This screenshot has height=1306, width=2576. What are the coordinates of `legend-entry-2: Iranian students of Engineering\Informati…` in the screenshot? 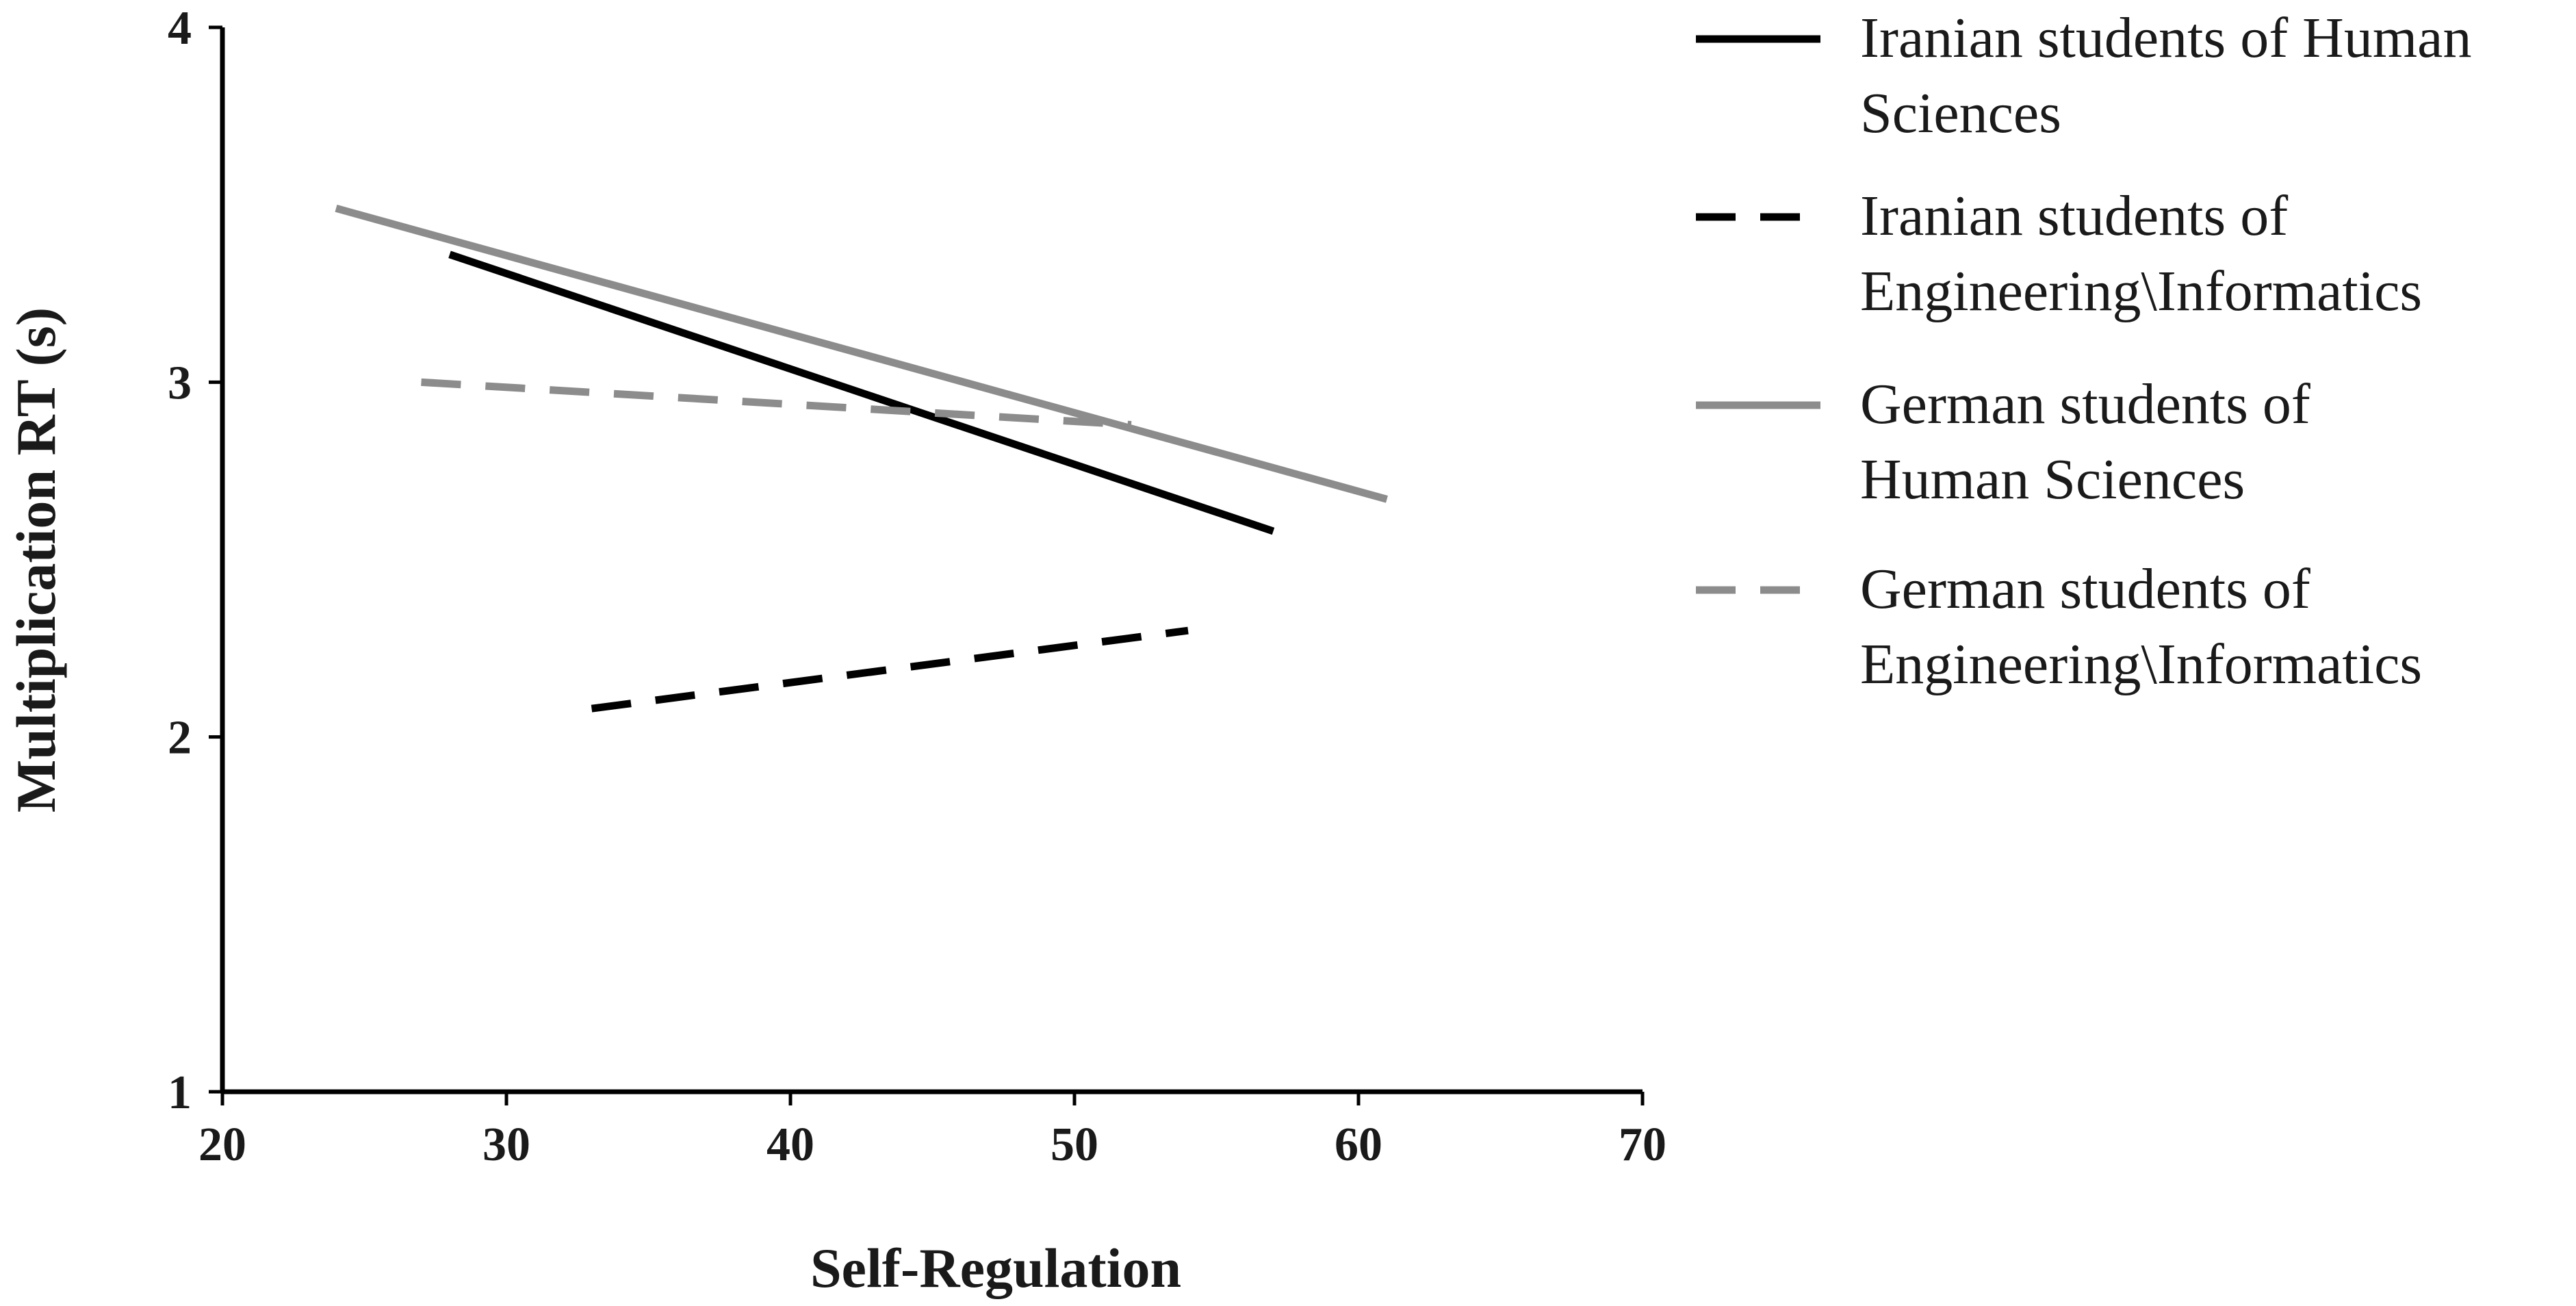 It's located at (2059, 253).